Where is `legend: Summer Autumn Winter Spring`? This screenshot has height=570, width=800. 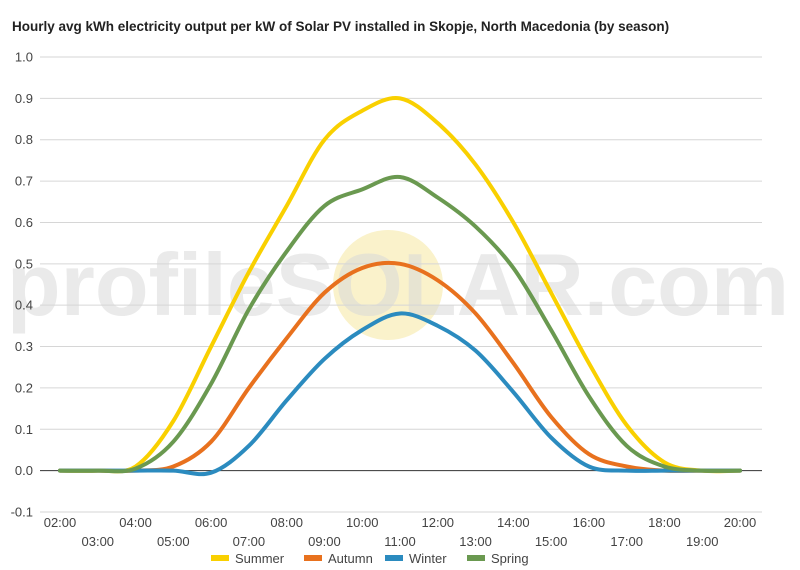
legend: Summer Autumn Winter Spring is located at coordinates (370, 558).